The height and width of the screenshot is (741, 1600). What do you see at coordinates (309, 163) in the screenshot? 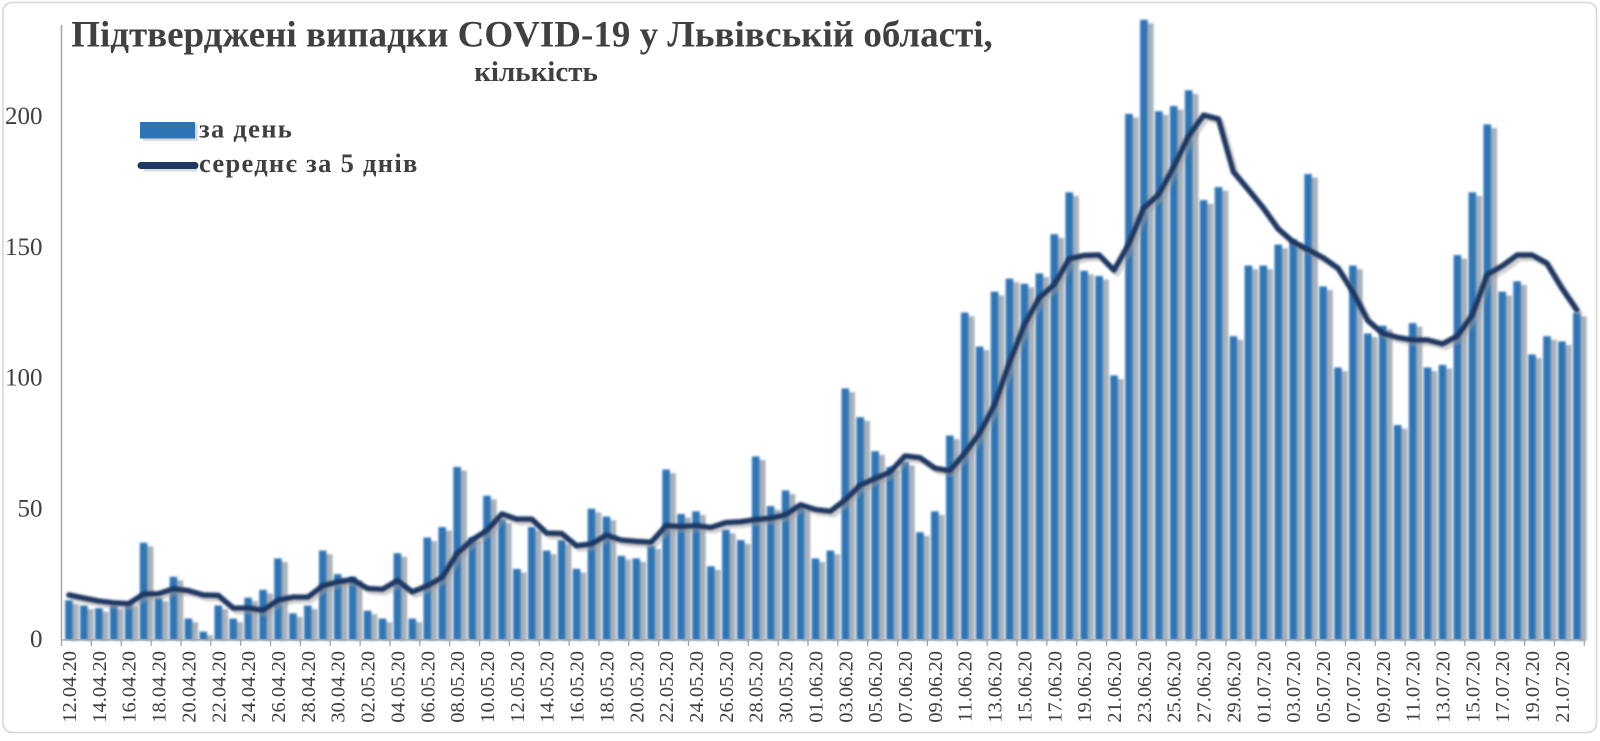
I see `svg-text: середнє за 5 днів` at bounding box center [309, 163].